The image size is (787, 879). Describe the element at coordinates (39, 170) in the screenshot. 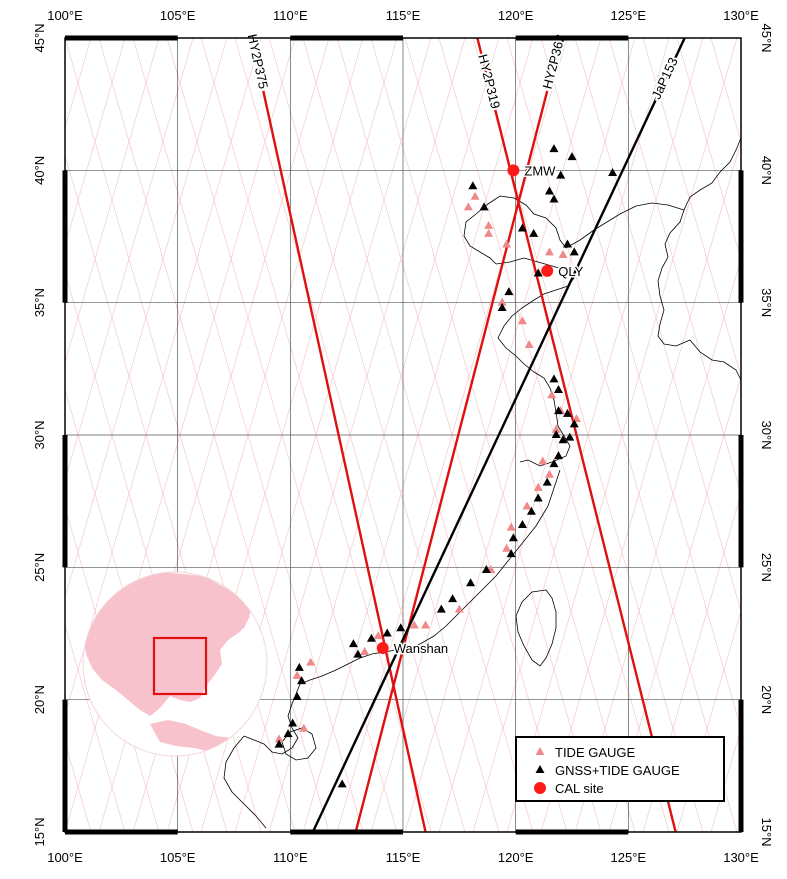

I see `lat-label-left: 40°N` at that location.